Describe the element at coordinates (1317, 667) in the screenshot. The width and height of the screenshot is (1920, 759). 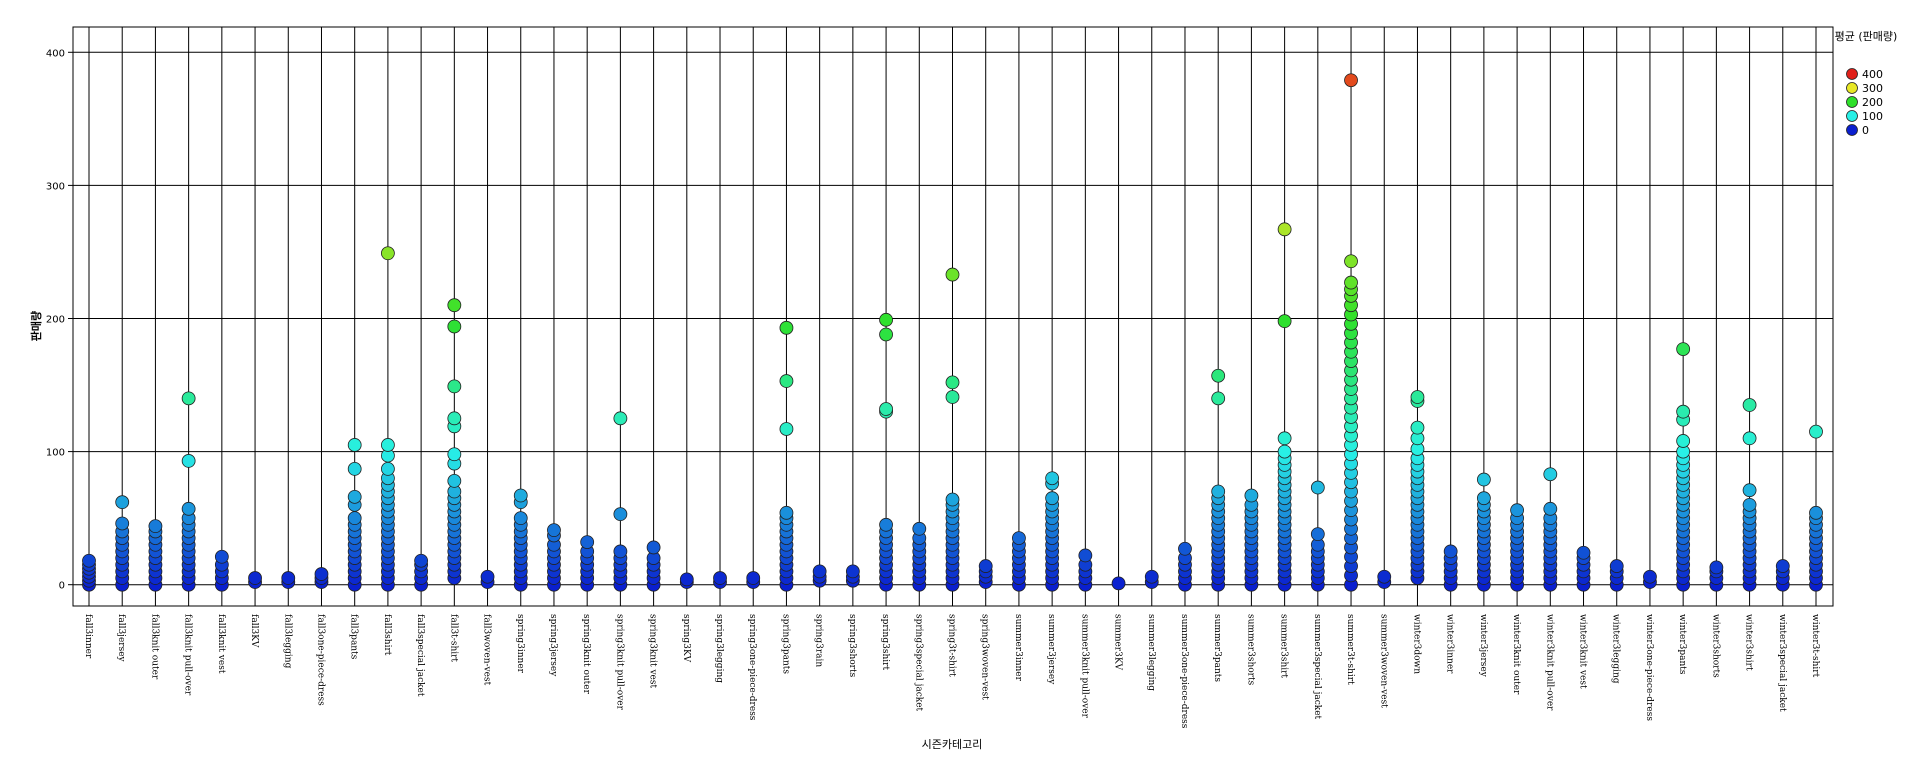
I see `x-tick-label: summer3special jacket` at that location.